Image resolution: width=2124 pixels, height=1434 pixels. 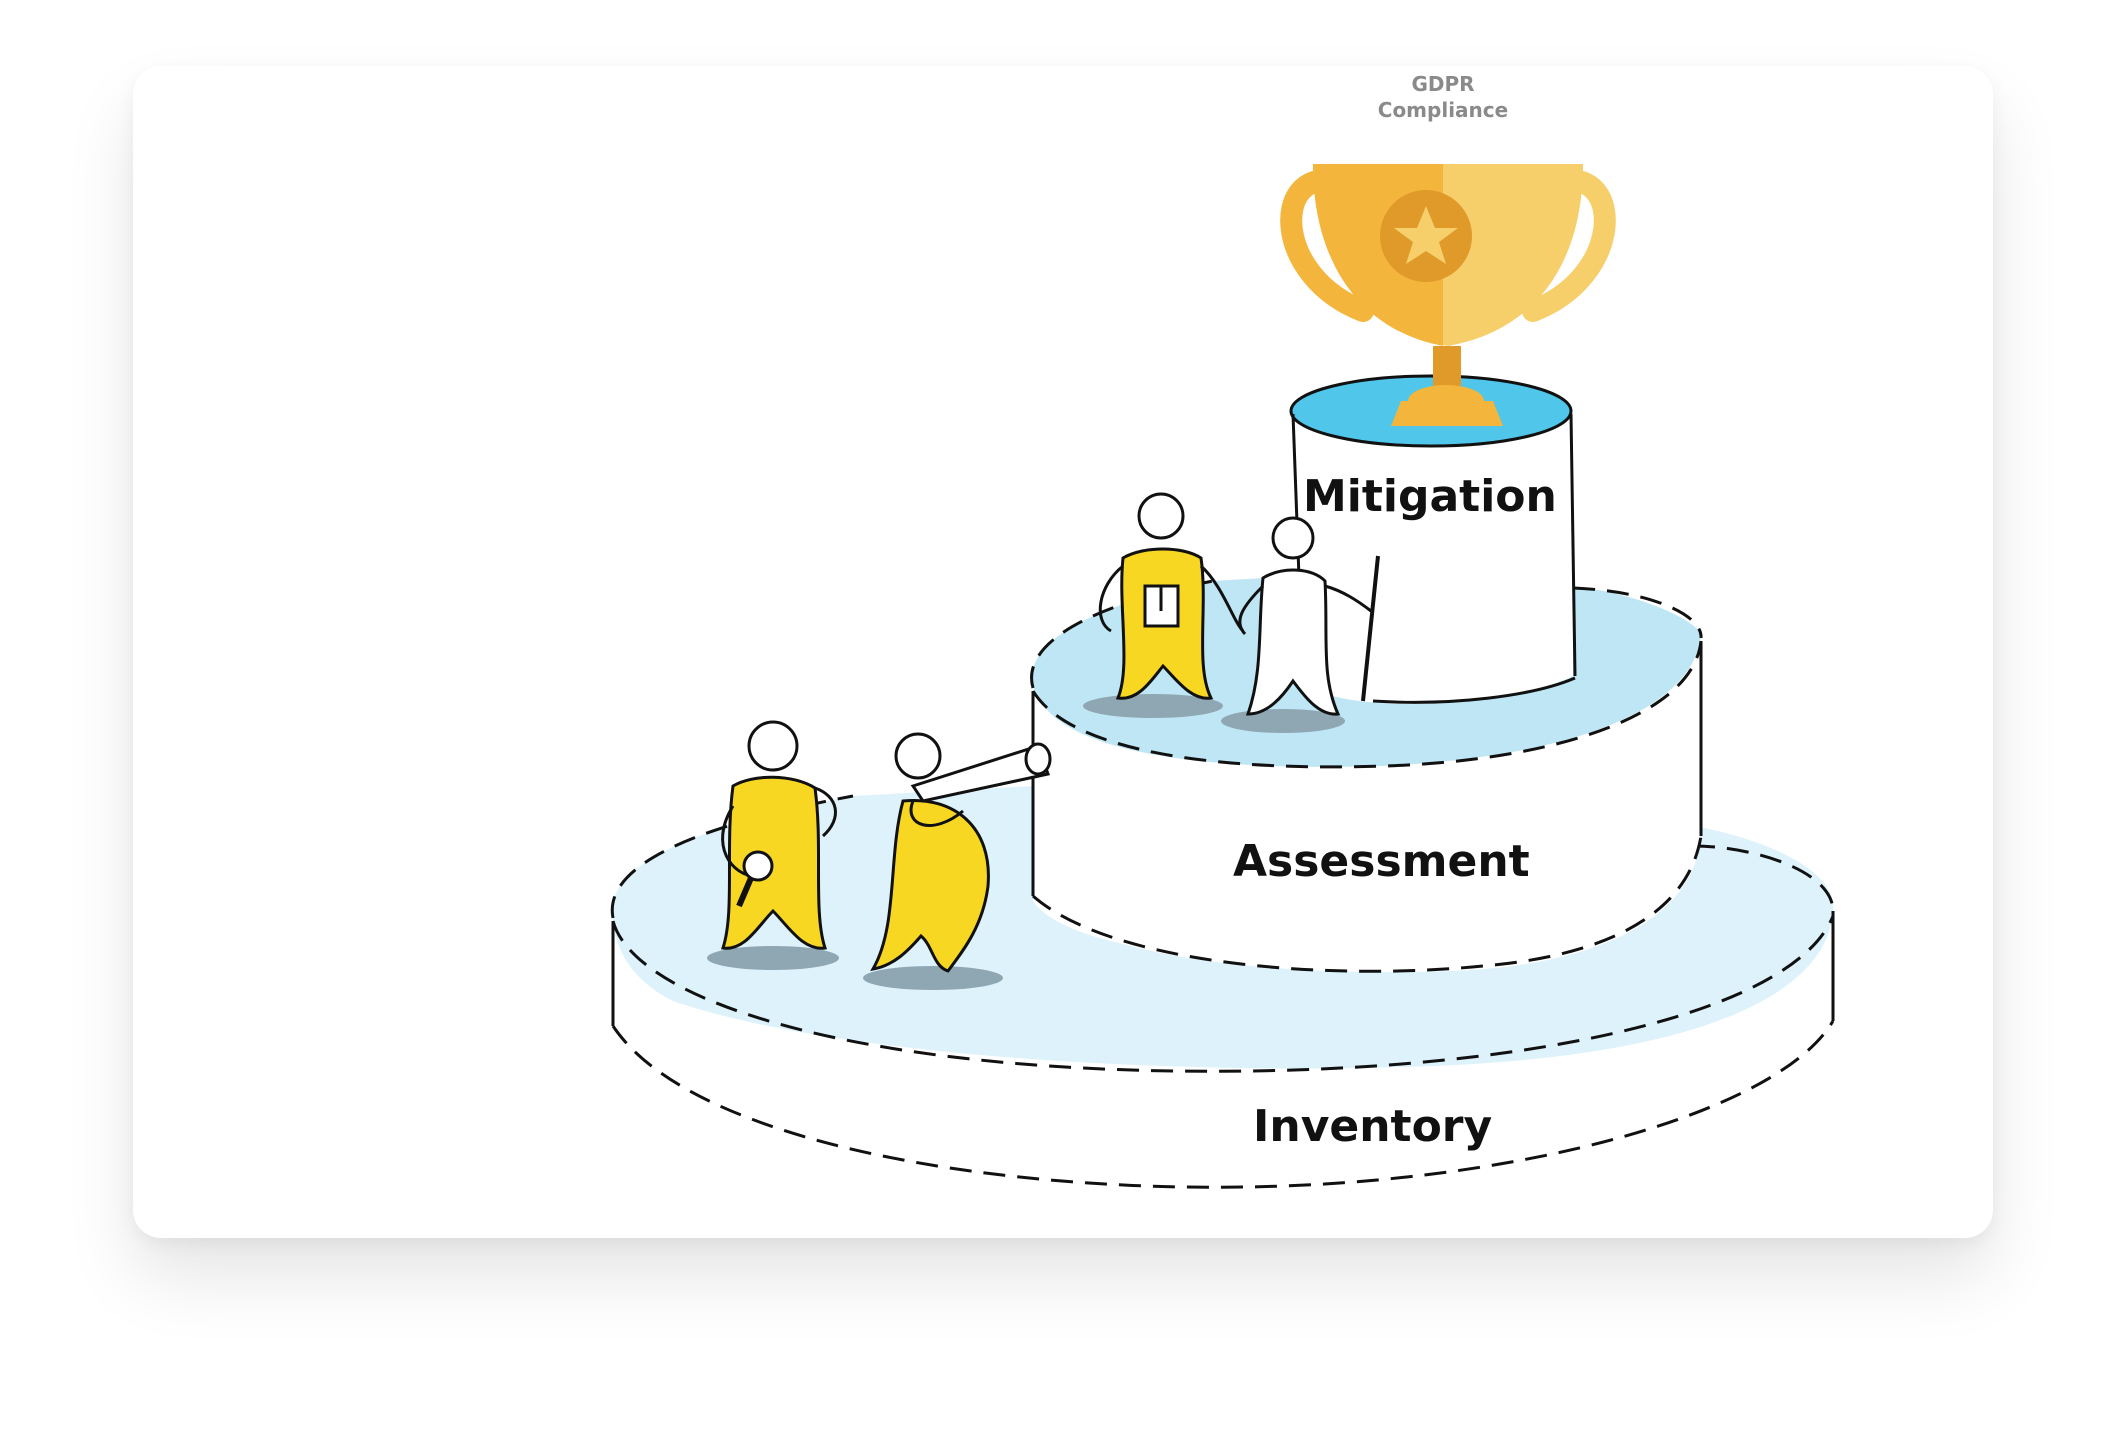 What do you see at coordinates (758, 866) in the screenshot?
I see `magnifier-icon` at bounding box center [758, 866].